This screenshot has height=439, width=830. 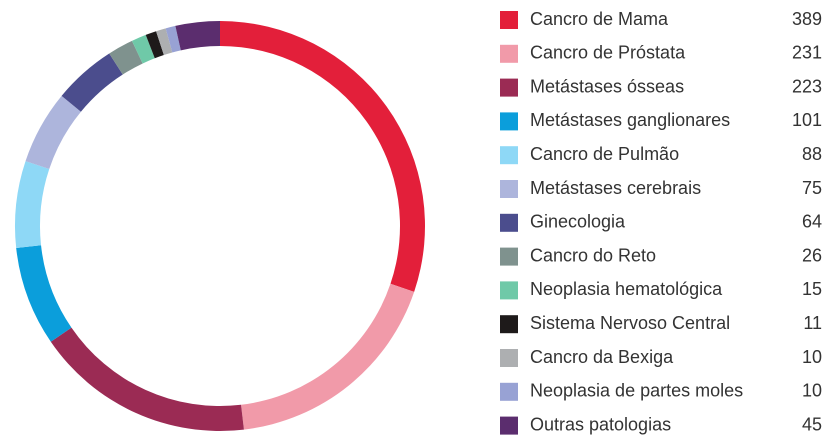 What do you see at coordinates (807, 53) in the screenshot?
I see `legend-value: 231` at bounding box center [807, 53].